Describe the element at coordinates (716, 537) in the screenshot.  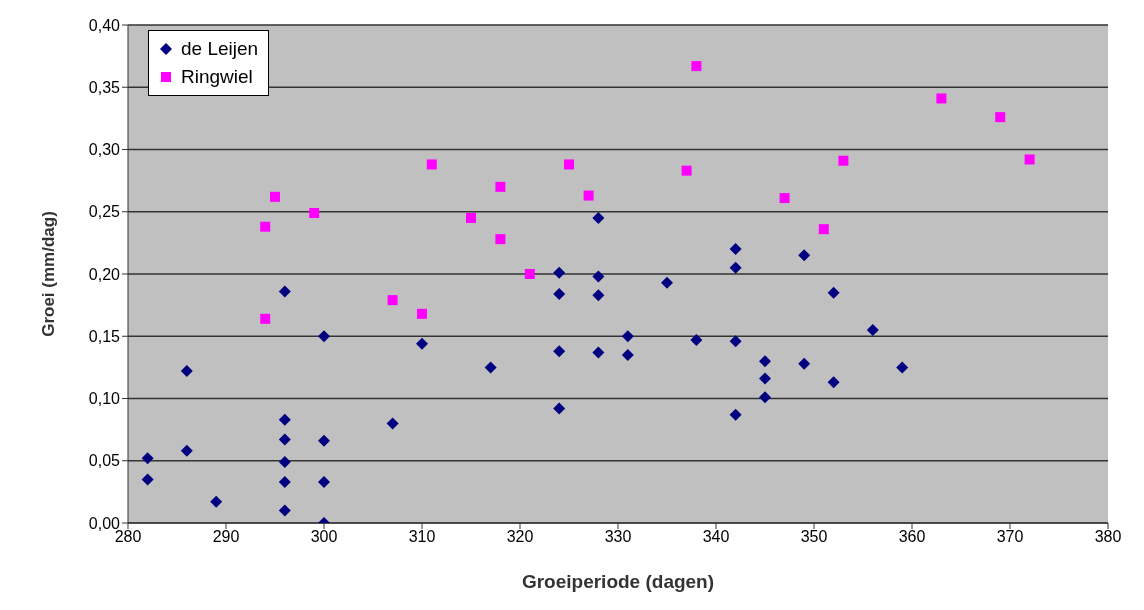
I see `x-tick-label: 340` at that location.